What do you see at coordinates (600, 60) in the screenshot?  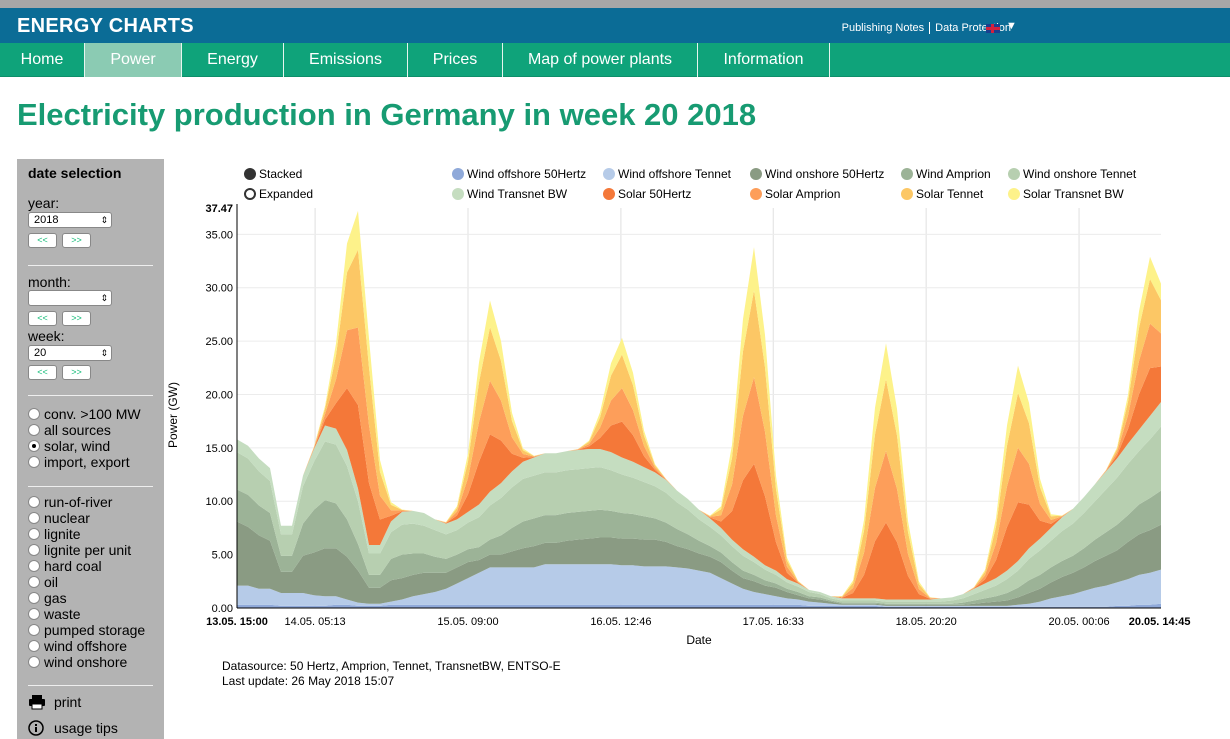 I see `nav-map-of-power-plants: Map of power plants` at bounding box center [600, 60].